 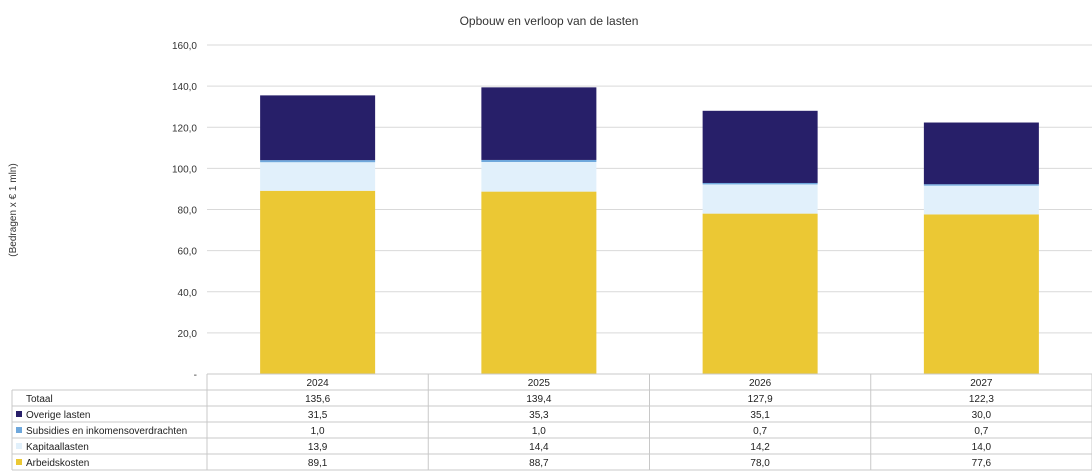 I want to click on x-tick-label: 2026, so click(x=760, y=383).